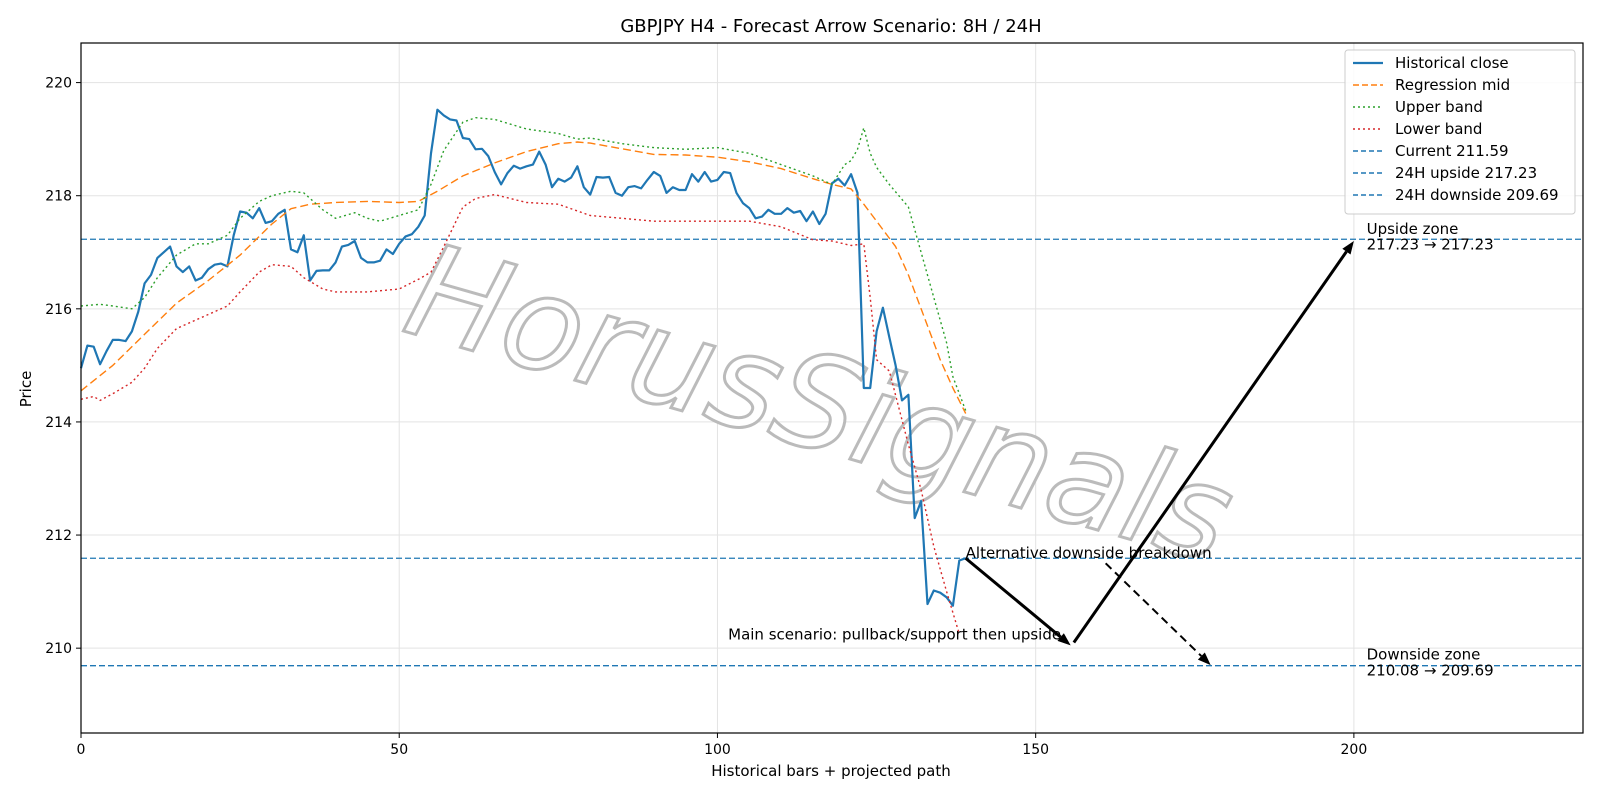  I want to click on y-tick-label: 220, so click(58, 84).